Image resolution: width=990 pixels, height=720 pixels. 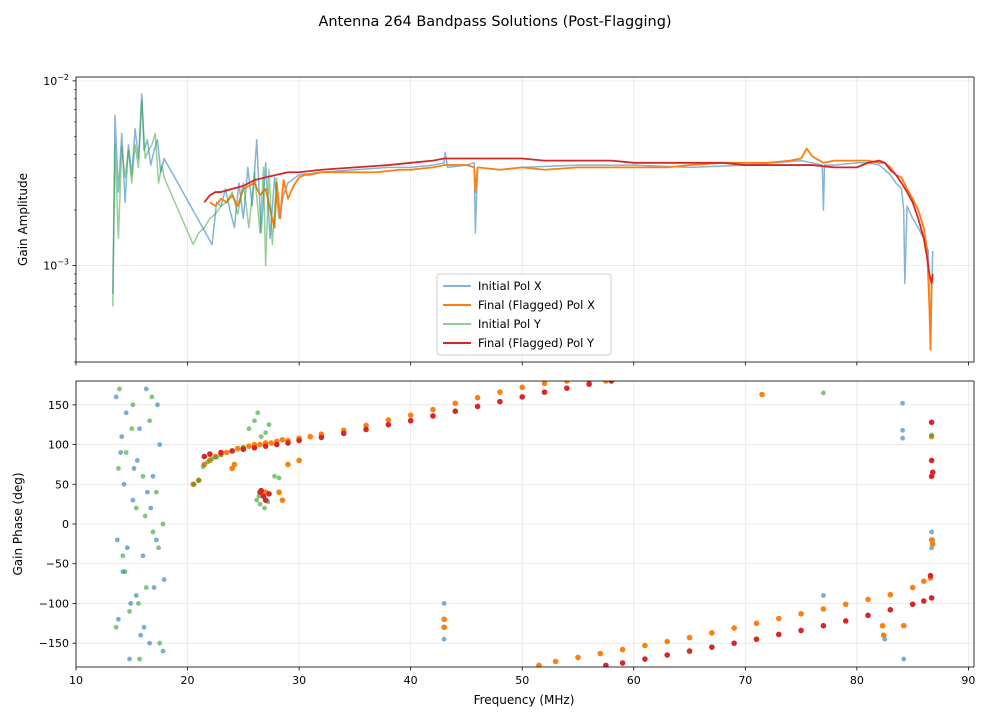 I want to click on phase-y-tick-label-0: 0, so click(x=65, y=524).